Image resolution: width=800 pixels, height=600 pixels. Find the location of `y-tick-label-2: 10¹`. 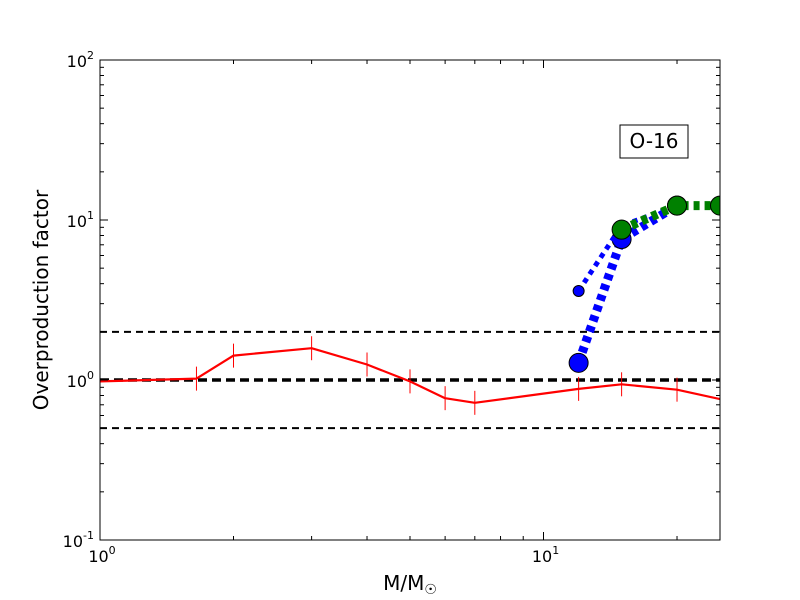

y-tick-label-2: 10¹ is located at coordinates (80, 220).